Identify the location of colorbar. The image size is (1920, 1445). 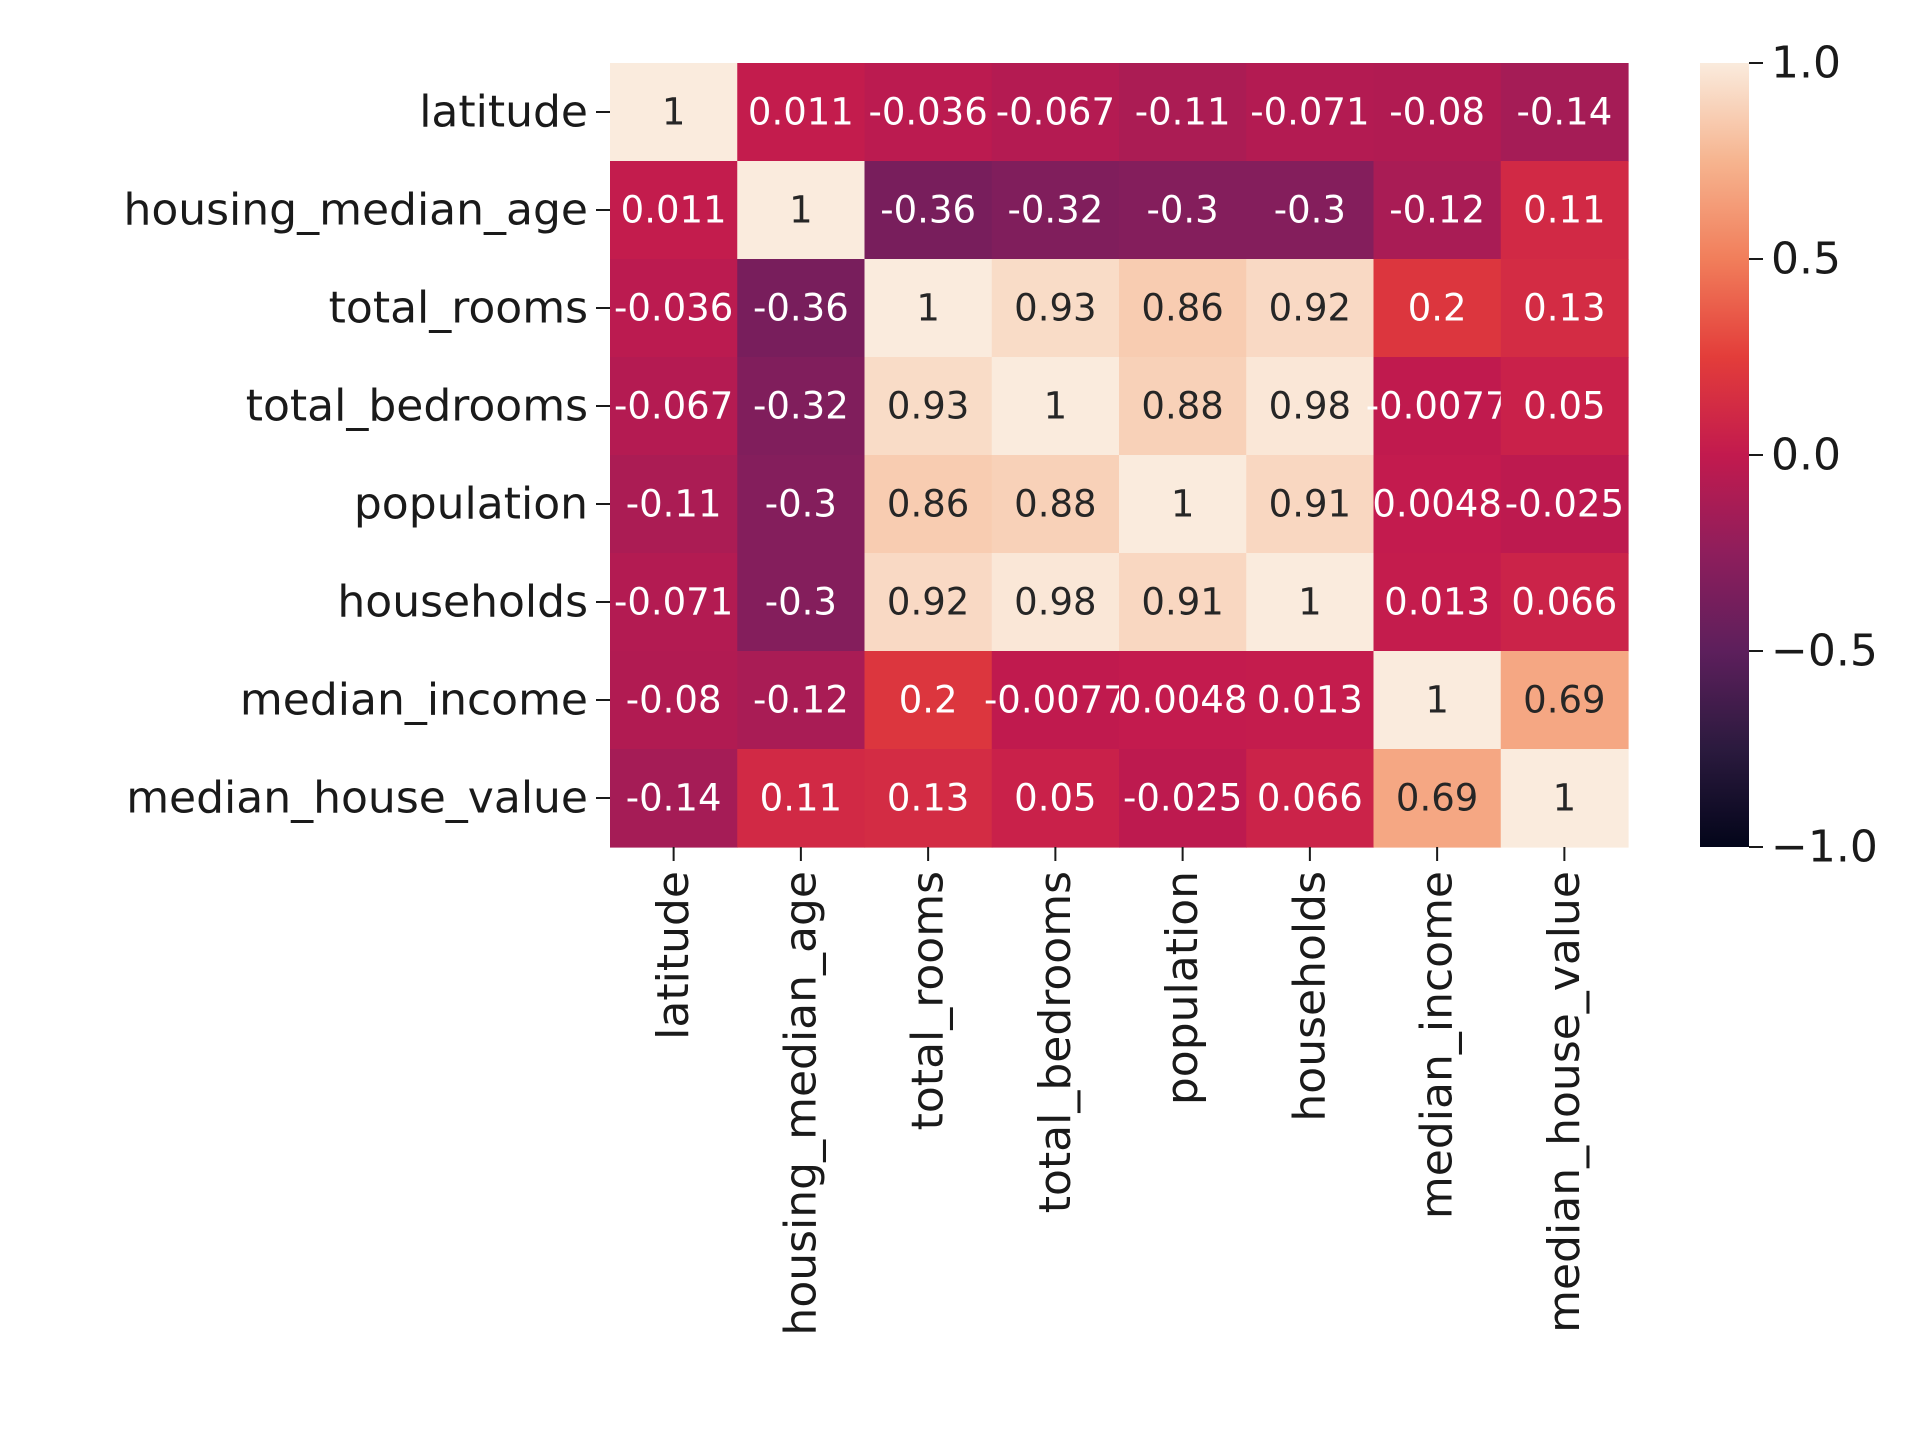
(1724, 455).